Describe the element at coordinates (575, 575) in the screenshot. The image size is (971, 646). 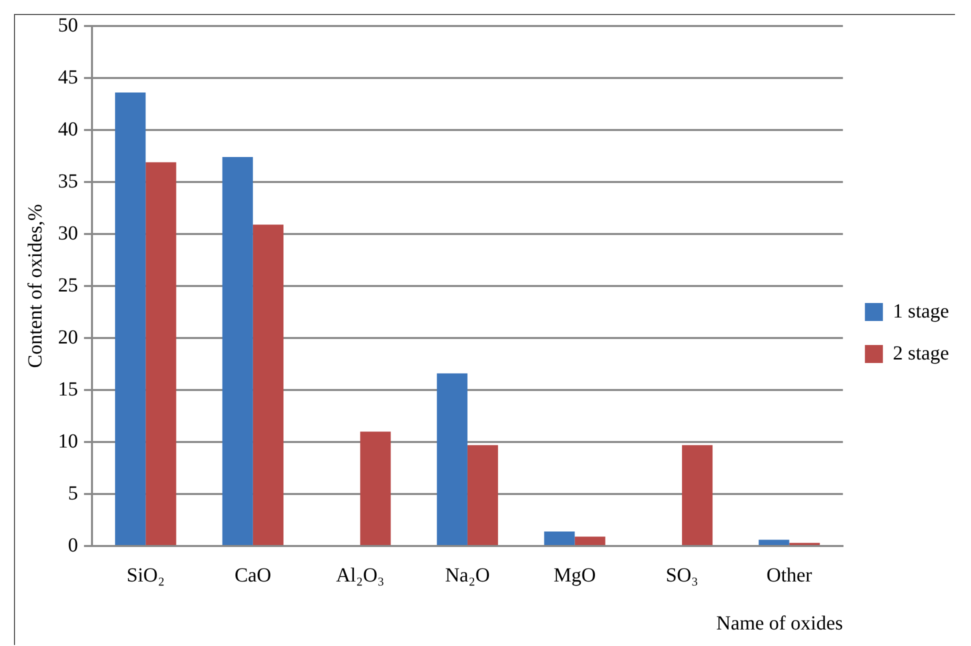
I see `x-tick-label: MgO` at that location.